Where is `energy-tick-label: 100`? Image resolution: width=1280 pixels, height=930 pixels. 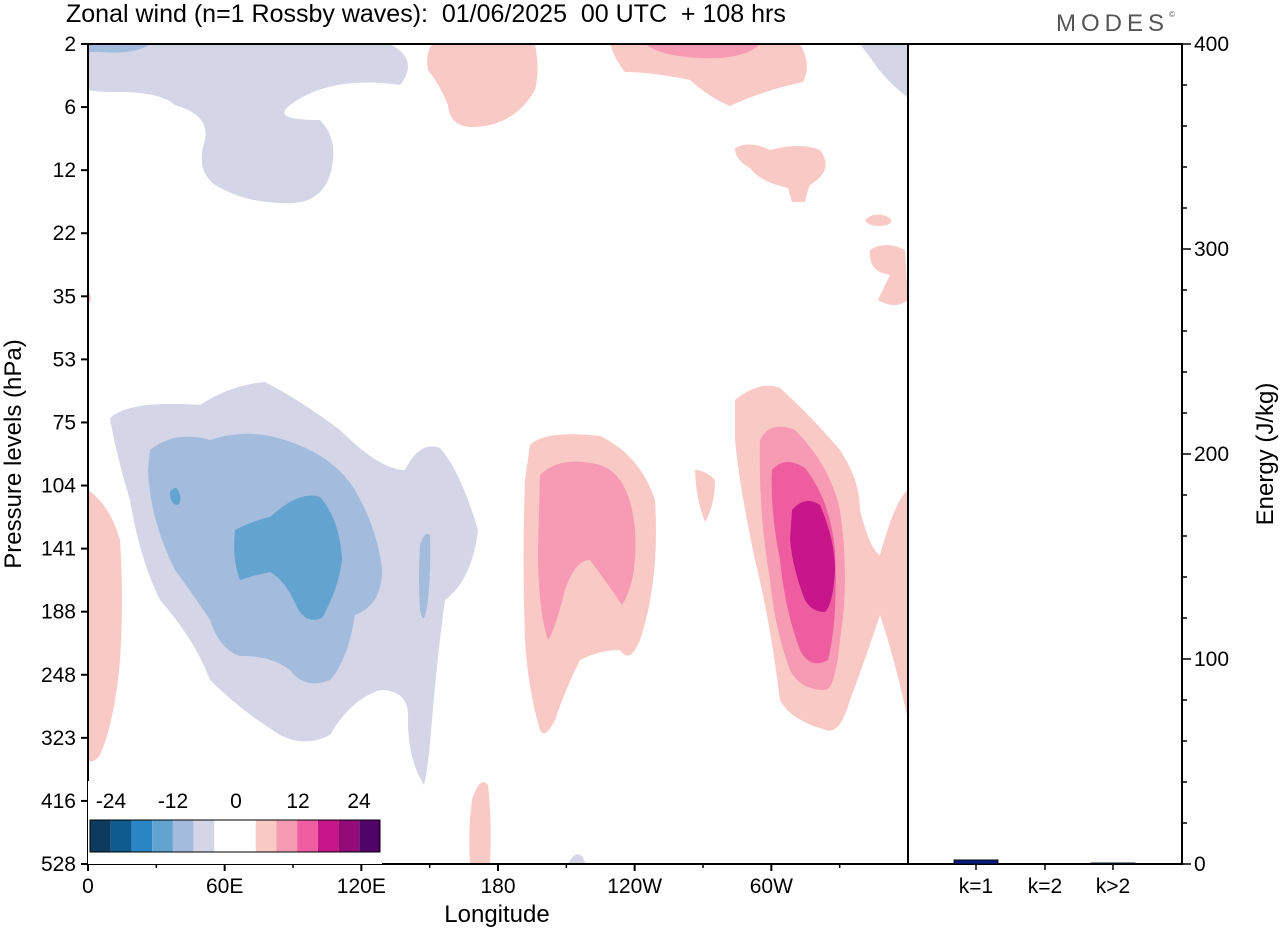
energy-tick-label: 100 is located at coordinates (1211, 659).